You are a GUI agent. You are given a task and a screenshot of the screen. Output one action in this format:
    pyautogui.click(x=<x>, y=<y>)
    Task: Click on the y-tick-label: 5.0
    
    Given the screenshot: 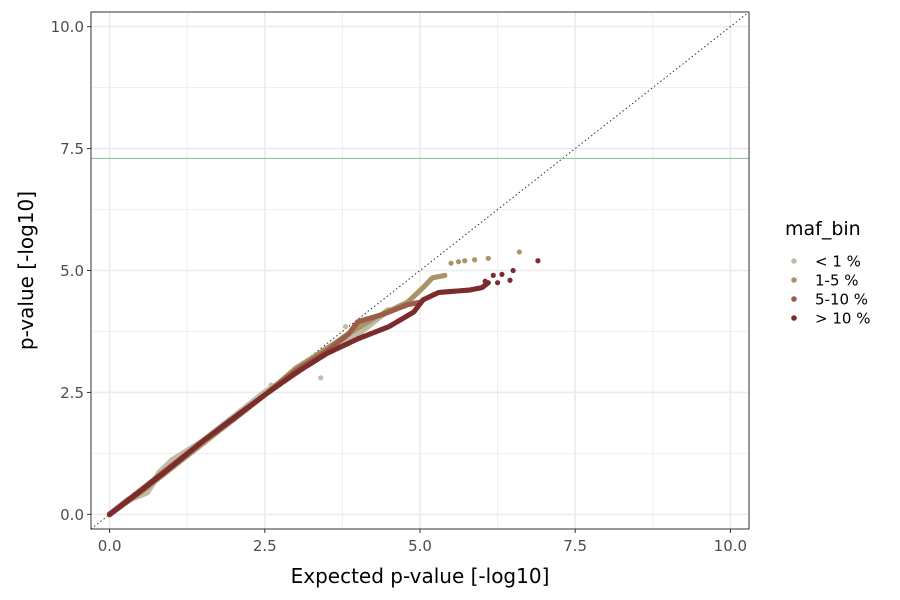 What is the action you would take?
    pyautogui.click(x=72, y=271)
    